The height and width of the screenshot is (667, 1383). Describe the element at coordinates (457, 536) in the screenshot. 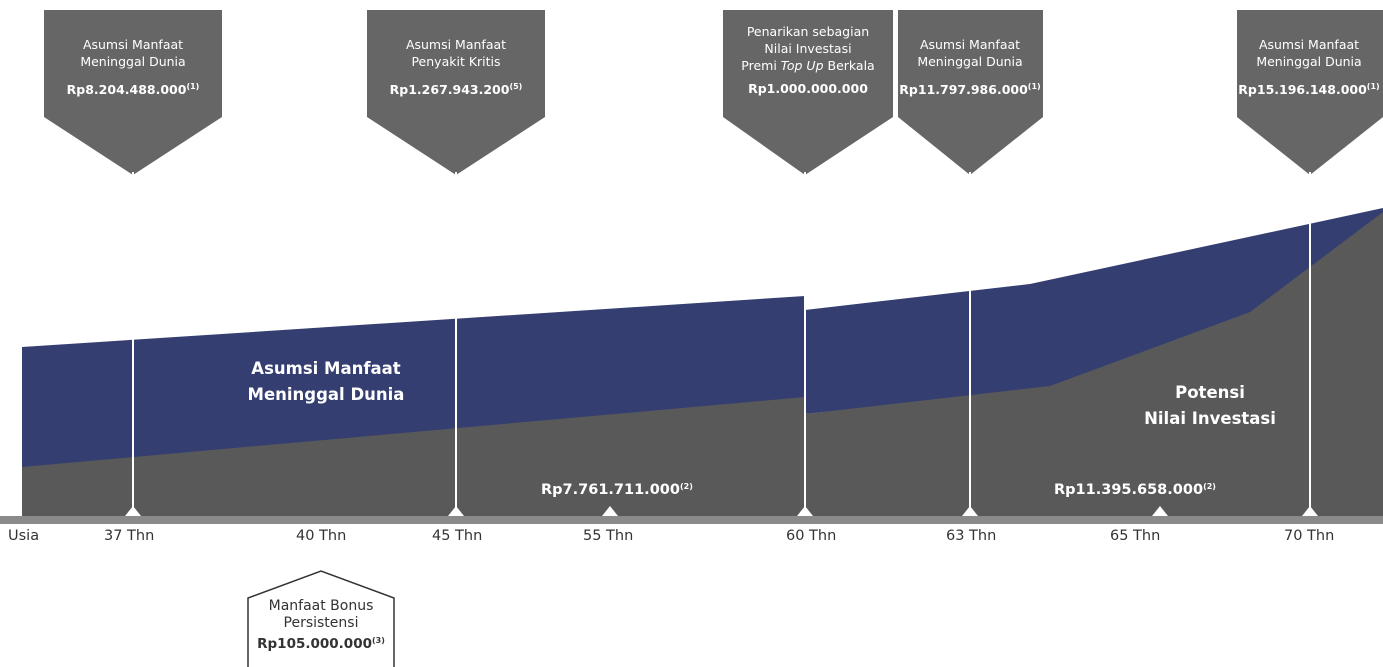

I see `age-label-45: 45 Thn` at that location.